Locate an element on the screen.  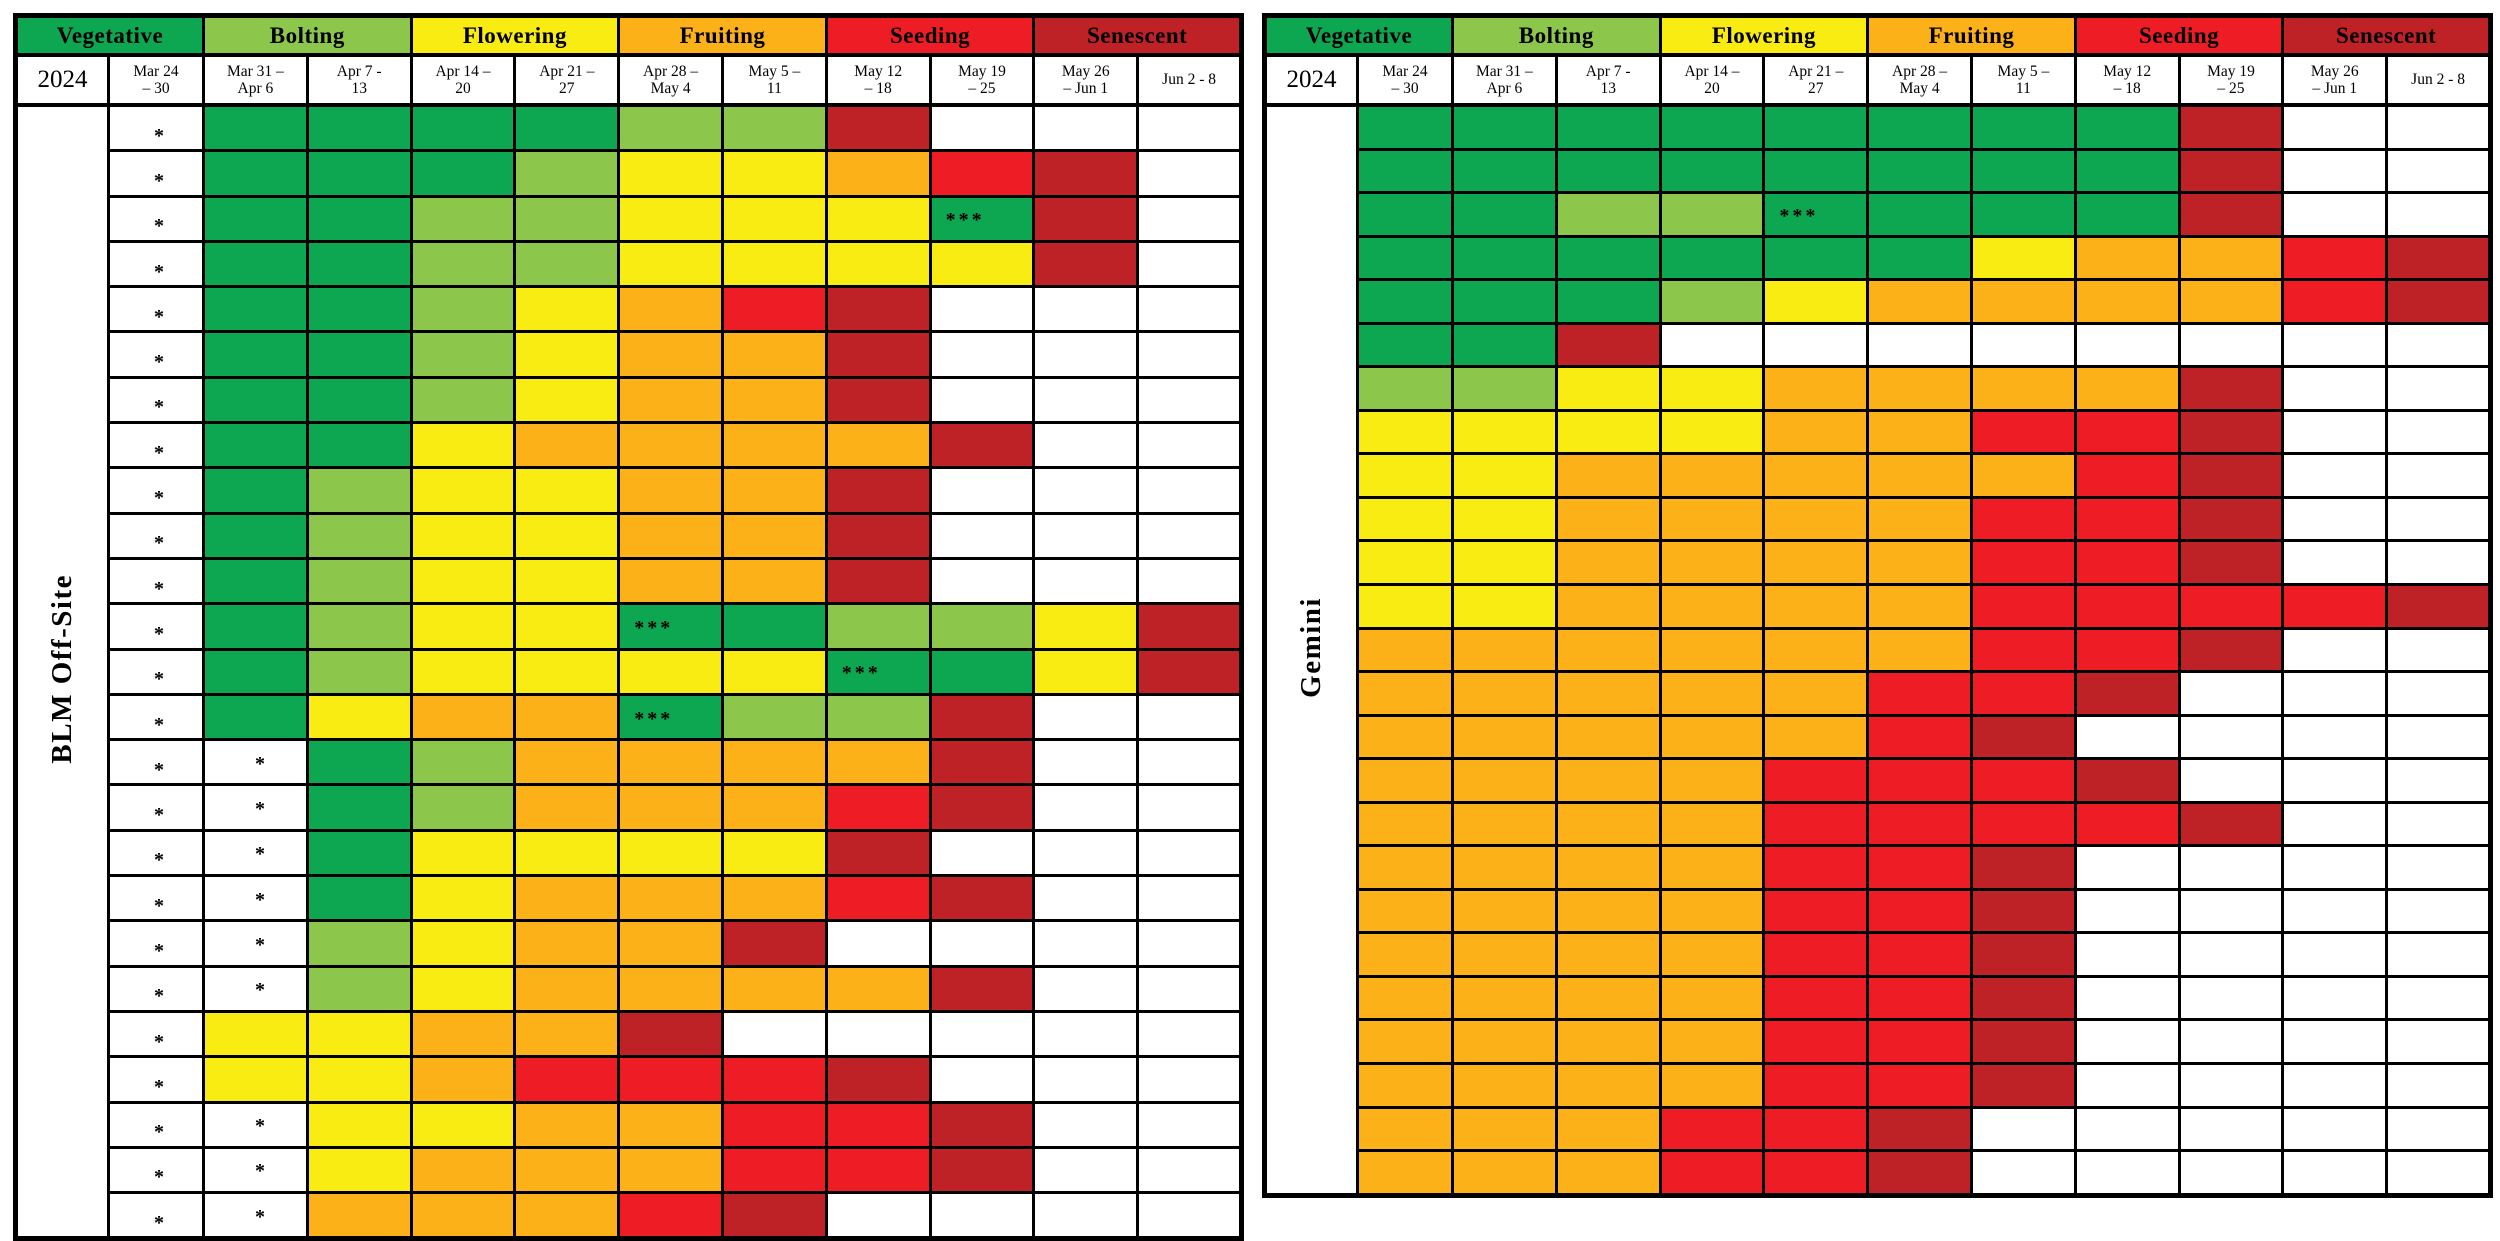
stage-cell: *** is located at coordinates (670, 626).